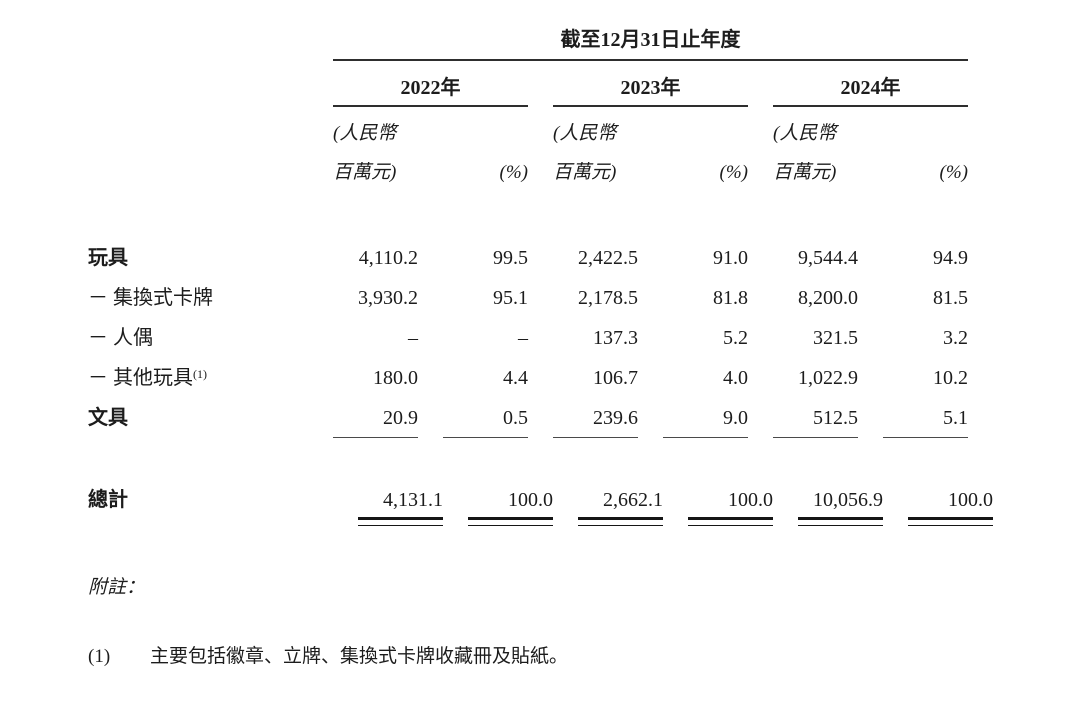 The image size is (1080, 714). I want to click on row-label: － 集換式卡牌, so click(150, 298).